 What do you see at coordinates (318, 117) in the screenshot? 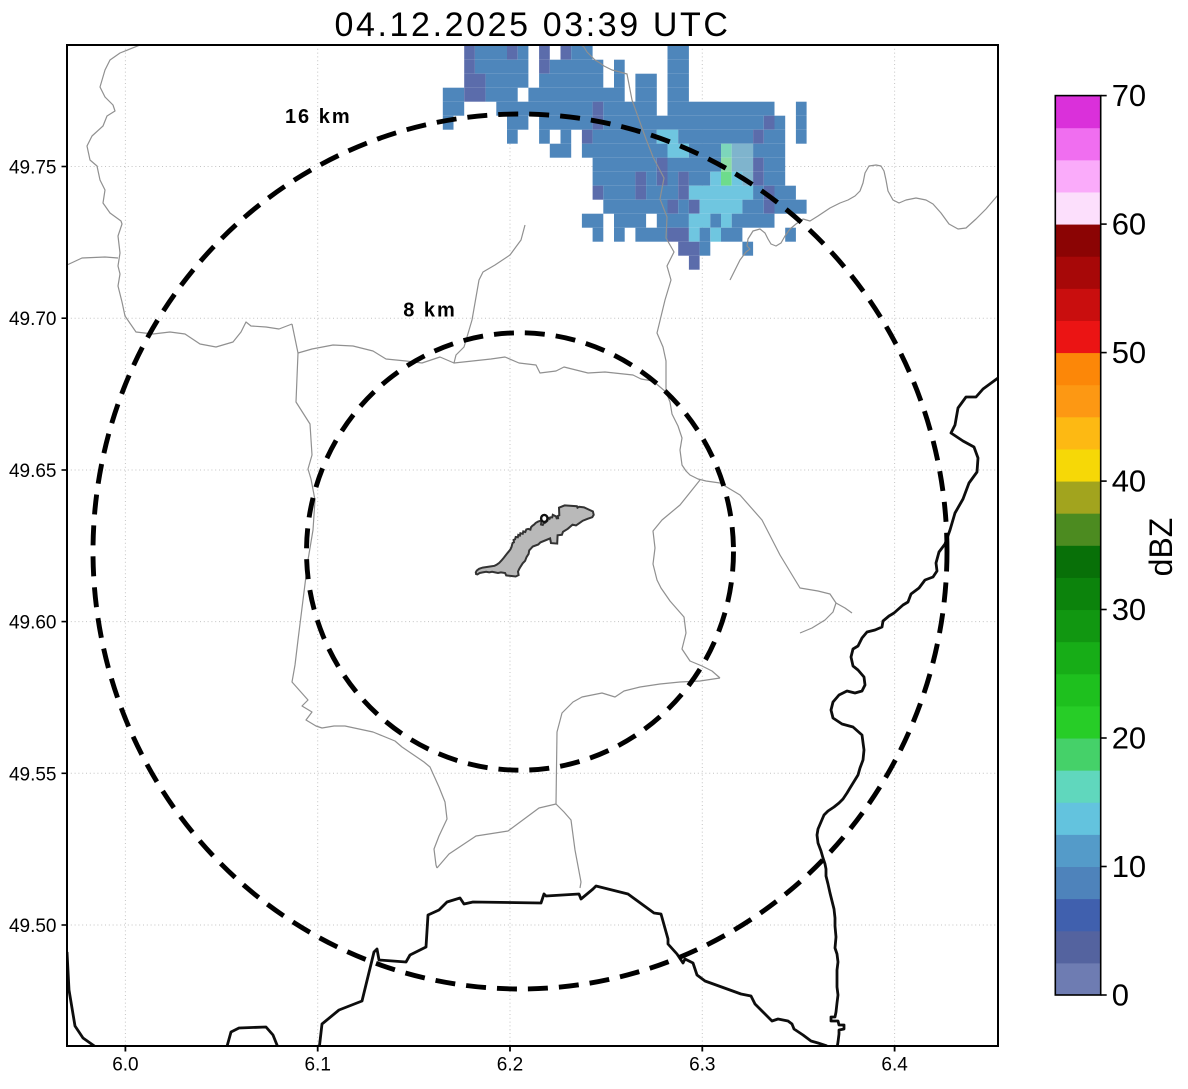
I see `svg-text: 16 km` at bounding box center [318, 117].